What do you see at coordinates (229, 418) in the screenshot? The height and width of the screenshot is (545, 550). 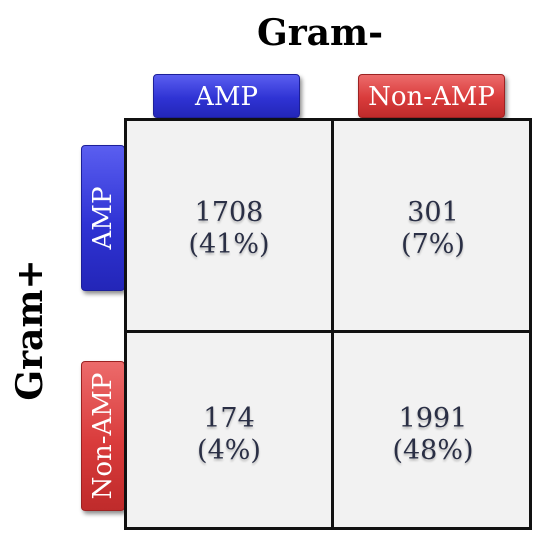 I see `cell-non-amp-amp-count: 174` at bounding box center [229, 418].